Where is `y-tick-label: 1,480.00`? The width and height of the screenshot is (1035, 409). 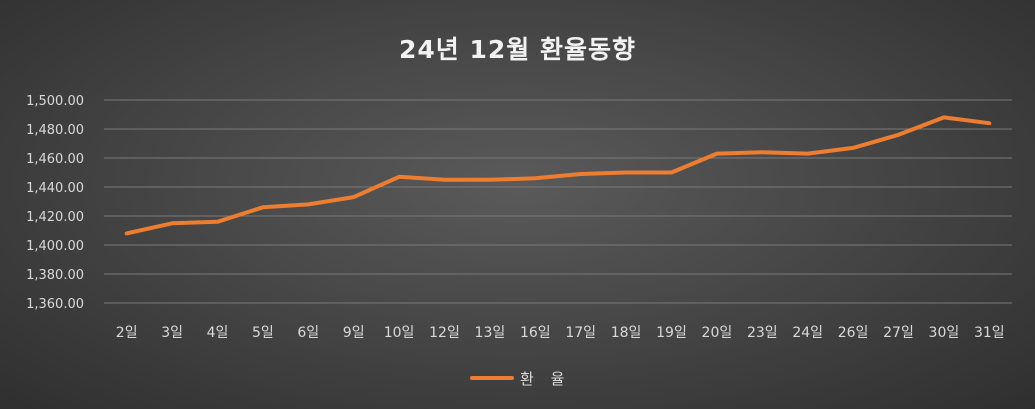
y-tick-label: 1,480.00 is located at coordinates (55, 130).